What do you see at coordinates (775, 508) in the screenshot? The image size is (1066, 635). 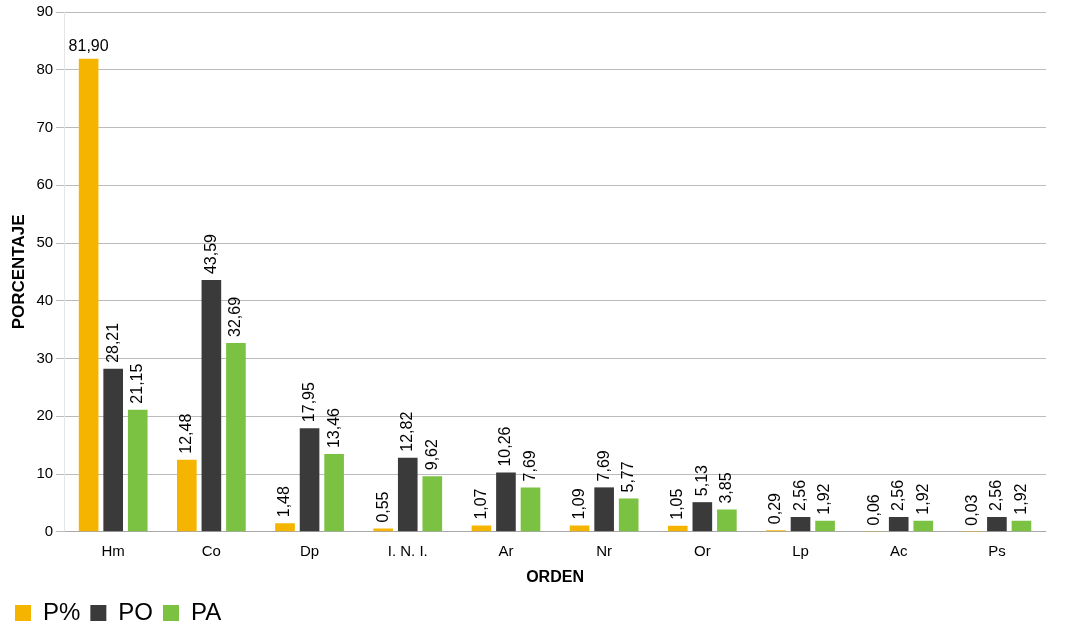 I see `data-label: 0,29` at bounding box center [775, 508].